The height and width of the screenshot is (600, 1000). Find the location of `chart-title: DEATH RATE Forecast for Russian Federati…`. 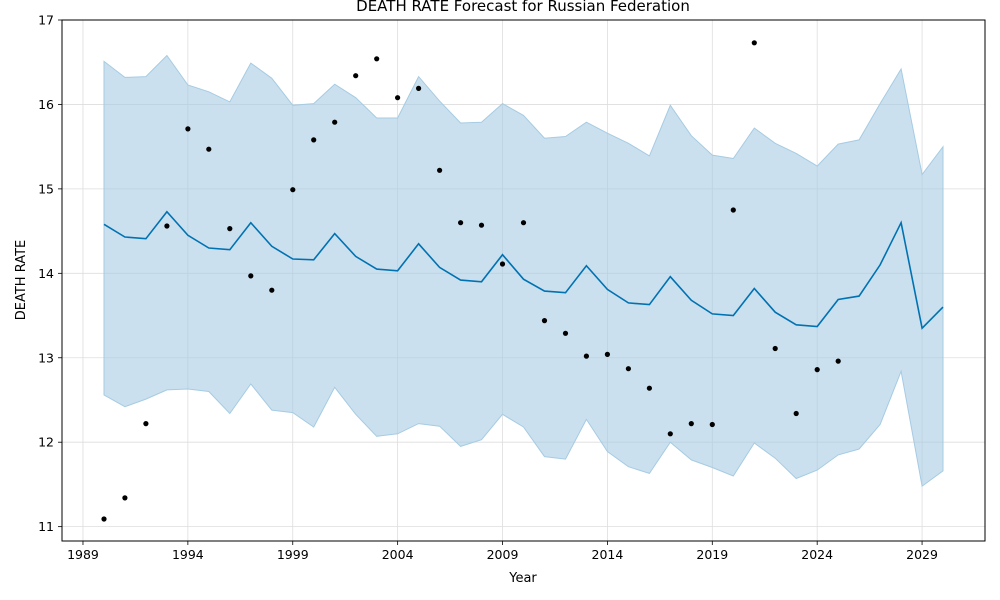

chart-title: DEATH RATE Forecast for Russian Federati… is located at coordinates (523, 7).